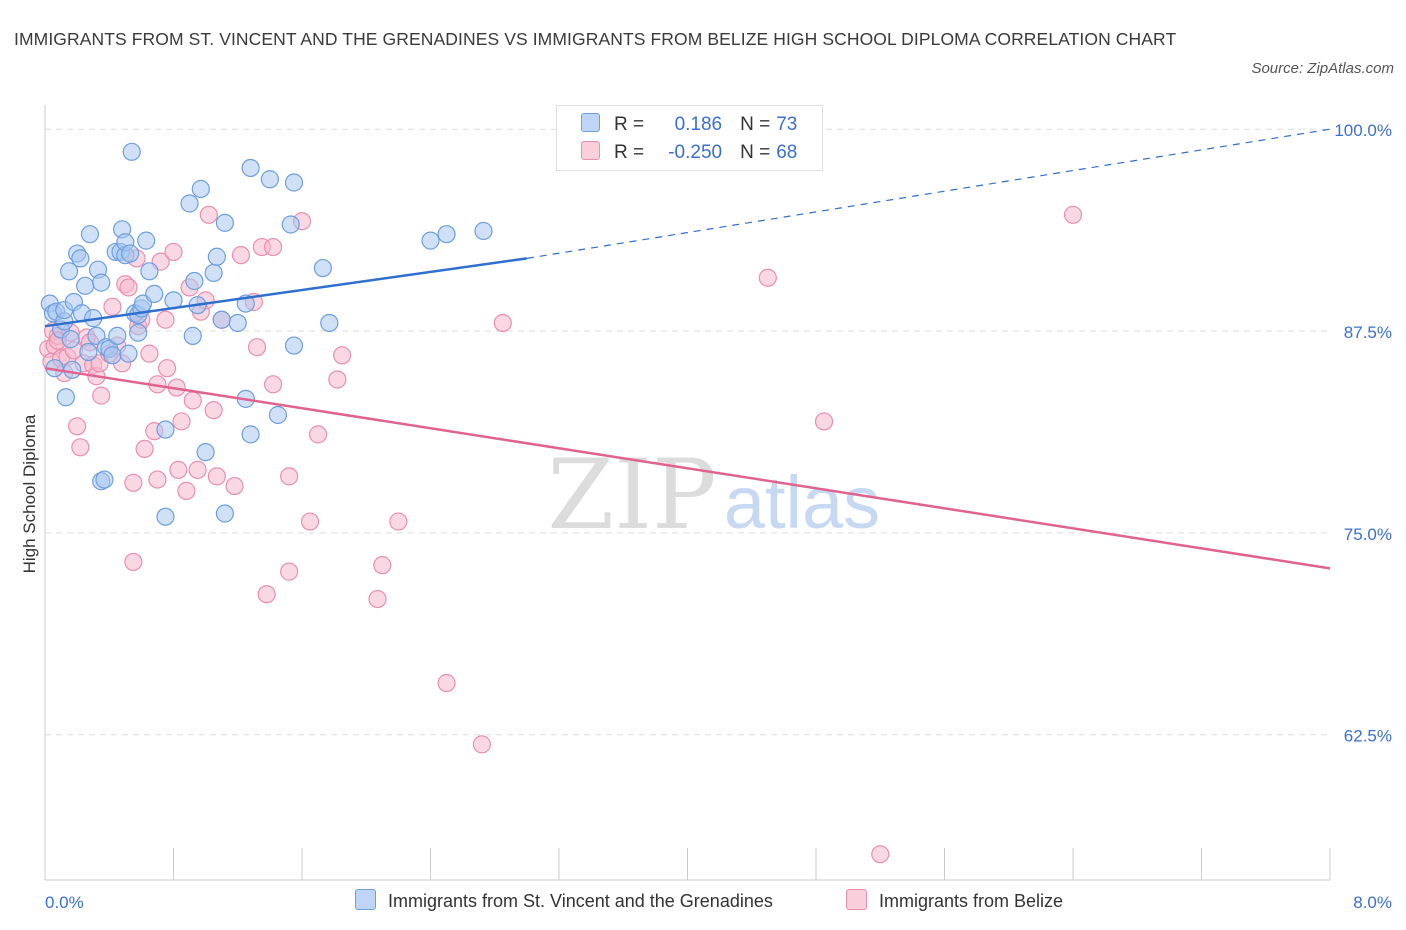 This screenshot has width=1406, height=930. Describe the element at coordinates (64, 902) in the screenshot. I see `x-tick-label: 0.0%` at that location.